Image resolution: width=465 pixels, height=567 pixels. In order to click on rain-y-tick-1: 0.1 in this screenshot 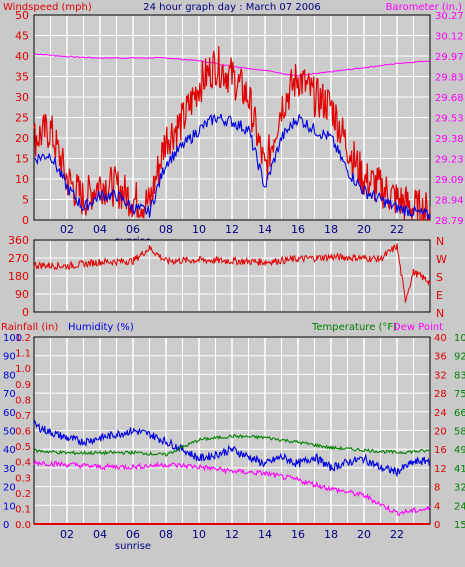, I will do `click(23, 509)`.